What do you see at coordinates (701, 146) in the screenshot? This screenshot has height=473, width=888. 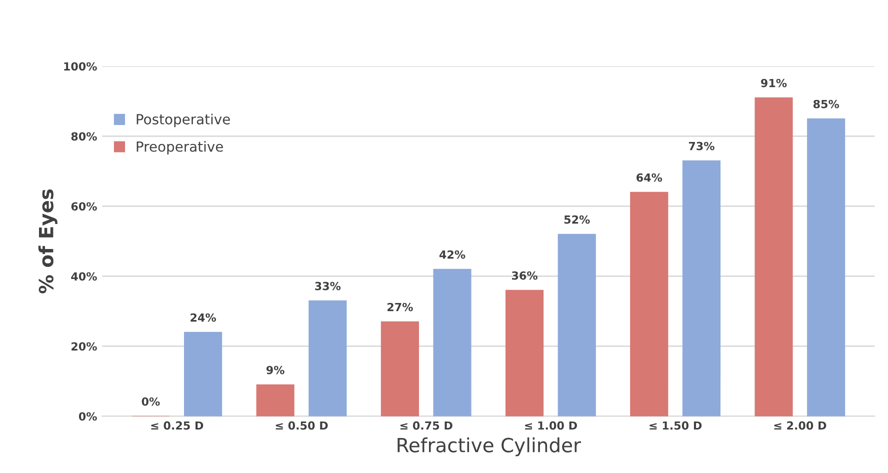 I see `data-label: 73%` at bounding box center [701, 146].